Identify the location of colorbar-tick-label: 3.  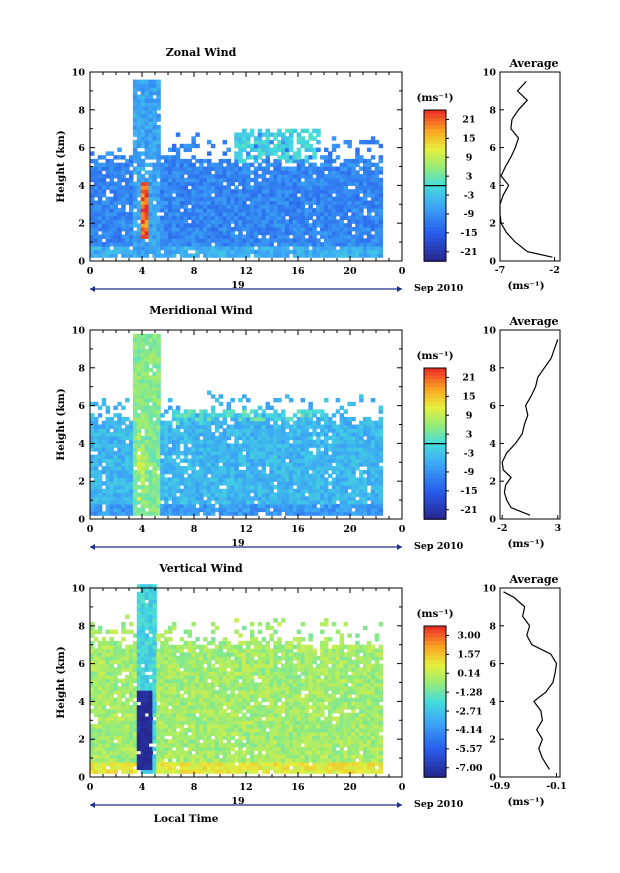
(469, 434).